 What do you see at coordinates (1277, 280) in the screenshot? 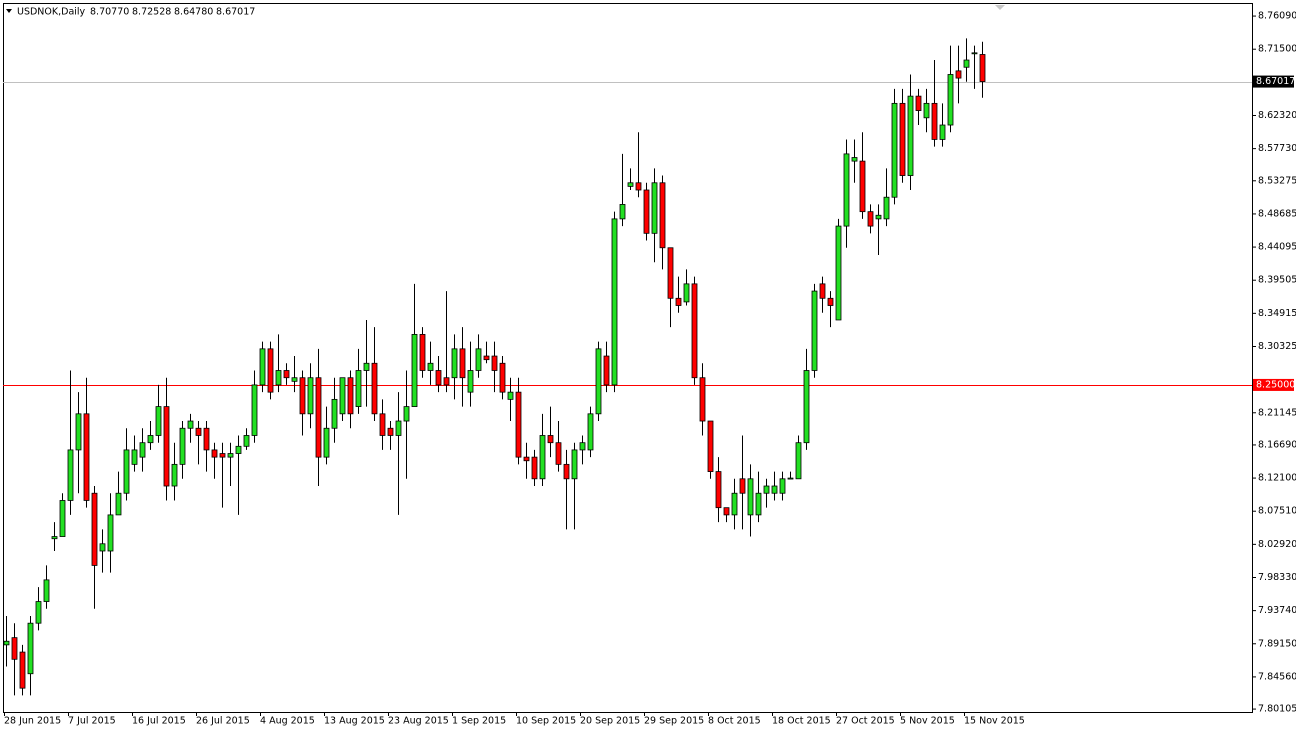
I see `y-tick-label: 8.39505` at bounding box center [1277, 280].